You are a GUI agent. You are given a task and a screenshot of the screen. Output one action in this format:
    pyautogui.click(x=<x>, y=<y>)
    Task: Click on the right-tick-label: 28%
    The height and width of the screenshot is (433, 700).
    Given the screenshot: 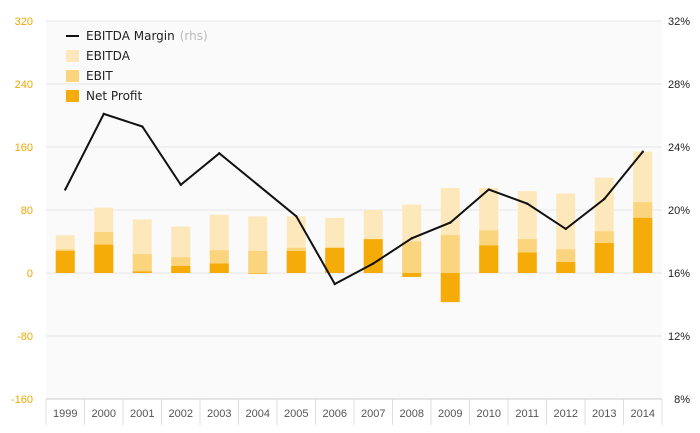 What is the action you would take?
    pyautogui.click(x=679, y=85)
    